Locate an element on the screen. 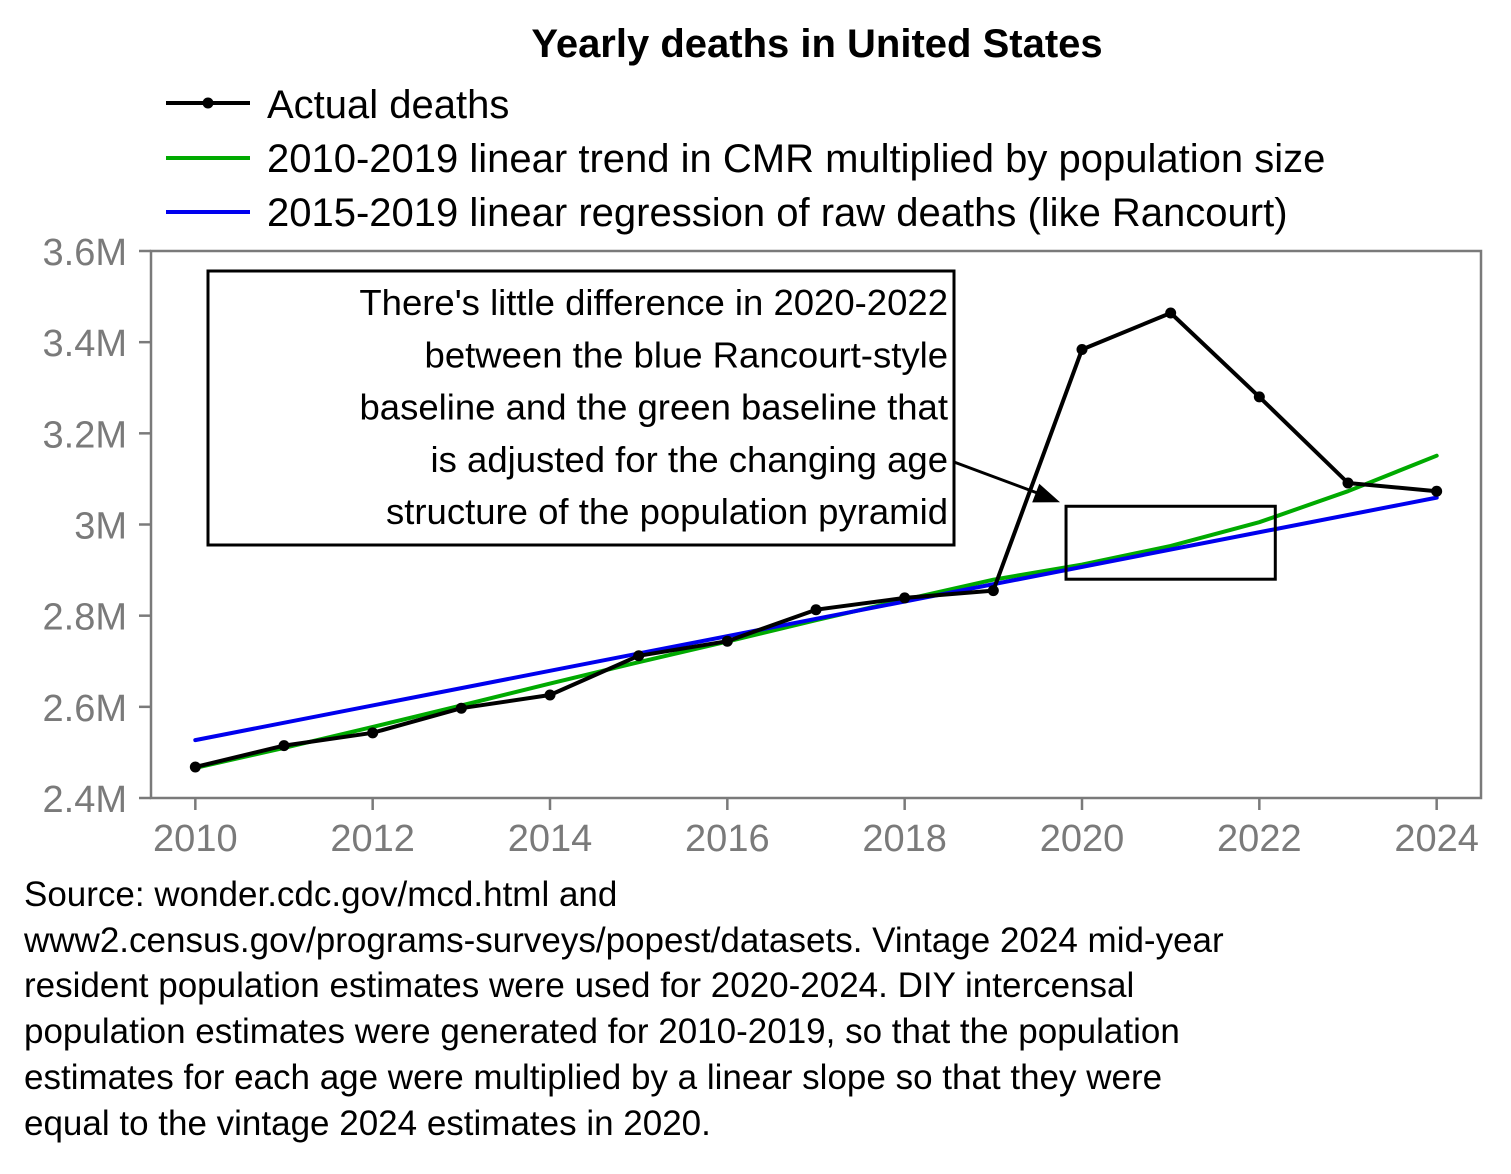 The height and width of the screenshot is (1174, 1511). x-tick-label: 2024 is located at coordinates (1436, 839).